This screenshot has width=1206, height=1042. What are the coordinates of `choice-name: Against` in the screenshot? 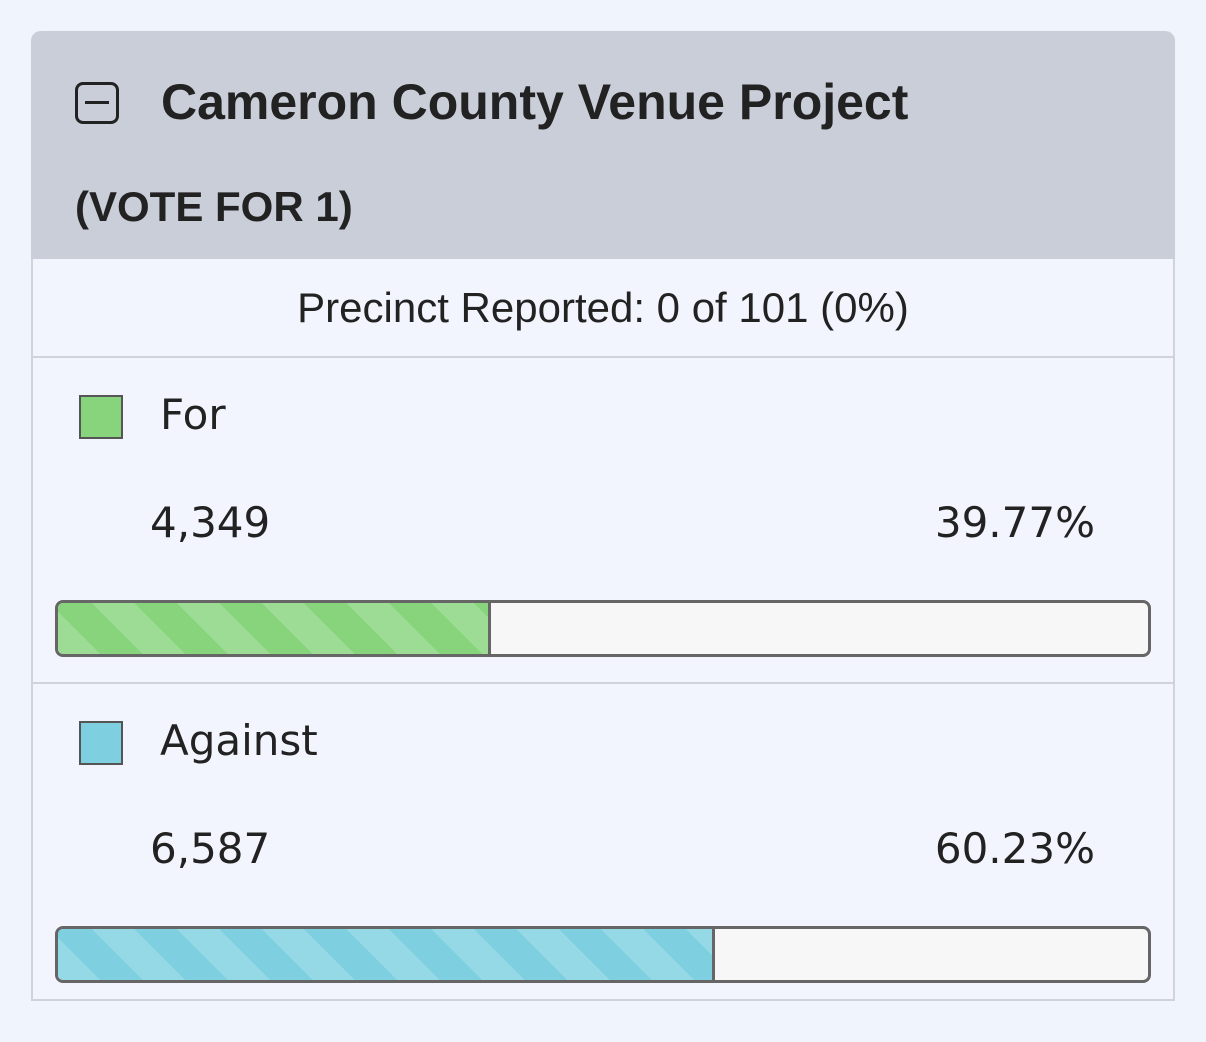 It's located at (239, 740).